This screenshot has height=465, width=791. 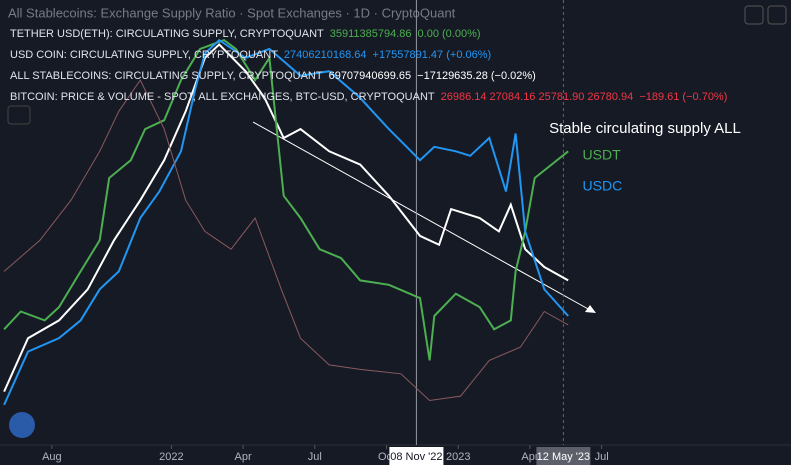 I want to click on button-fullscreen, so click(x=777, y=15).